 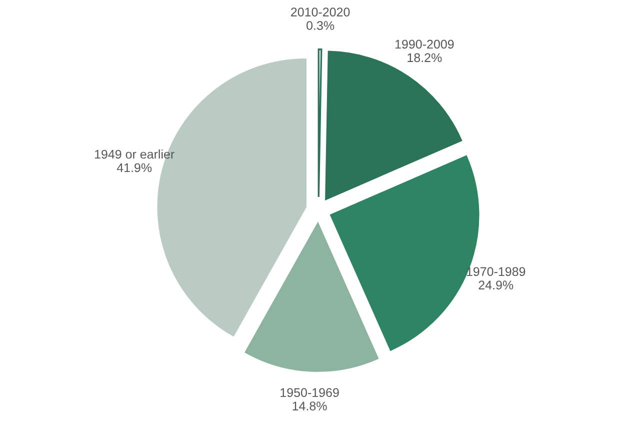 What do you see at coordinates (320, 25) in the screenshot?
I see `data-label: 0.3%` at bounding box center [320, 25].